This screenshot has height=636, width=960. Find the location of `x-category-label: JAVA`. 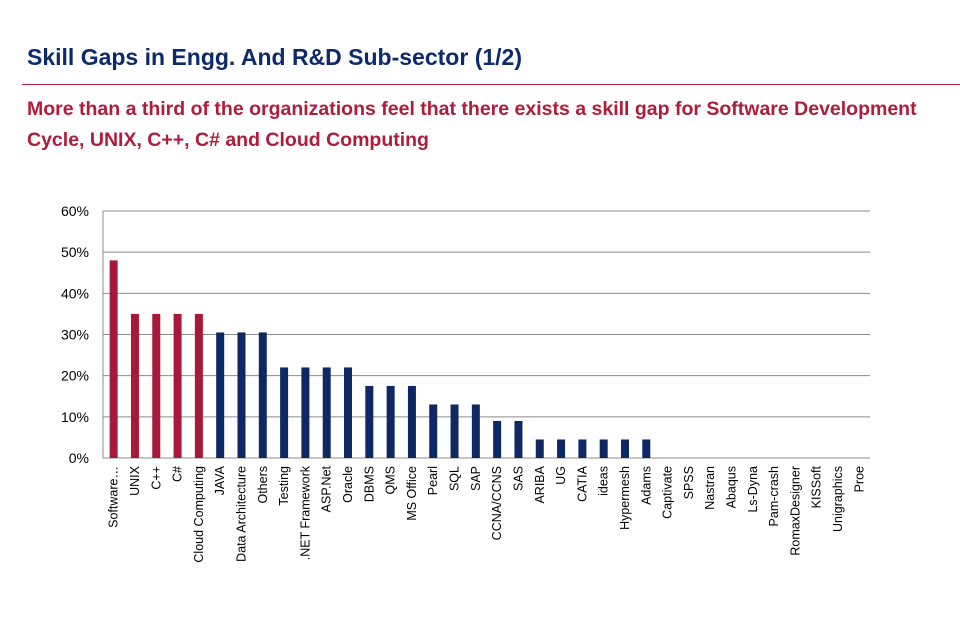

x-category-label: JAVA is located at coordinates (220, 480).